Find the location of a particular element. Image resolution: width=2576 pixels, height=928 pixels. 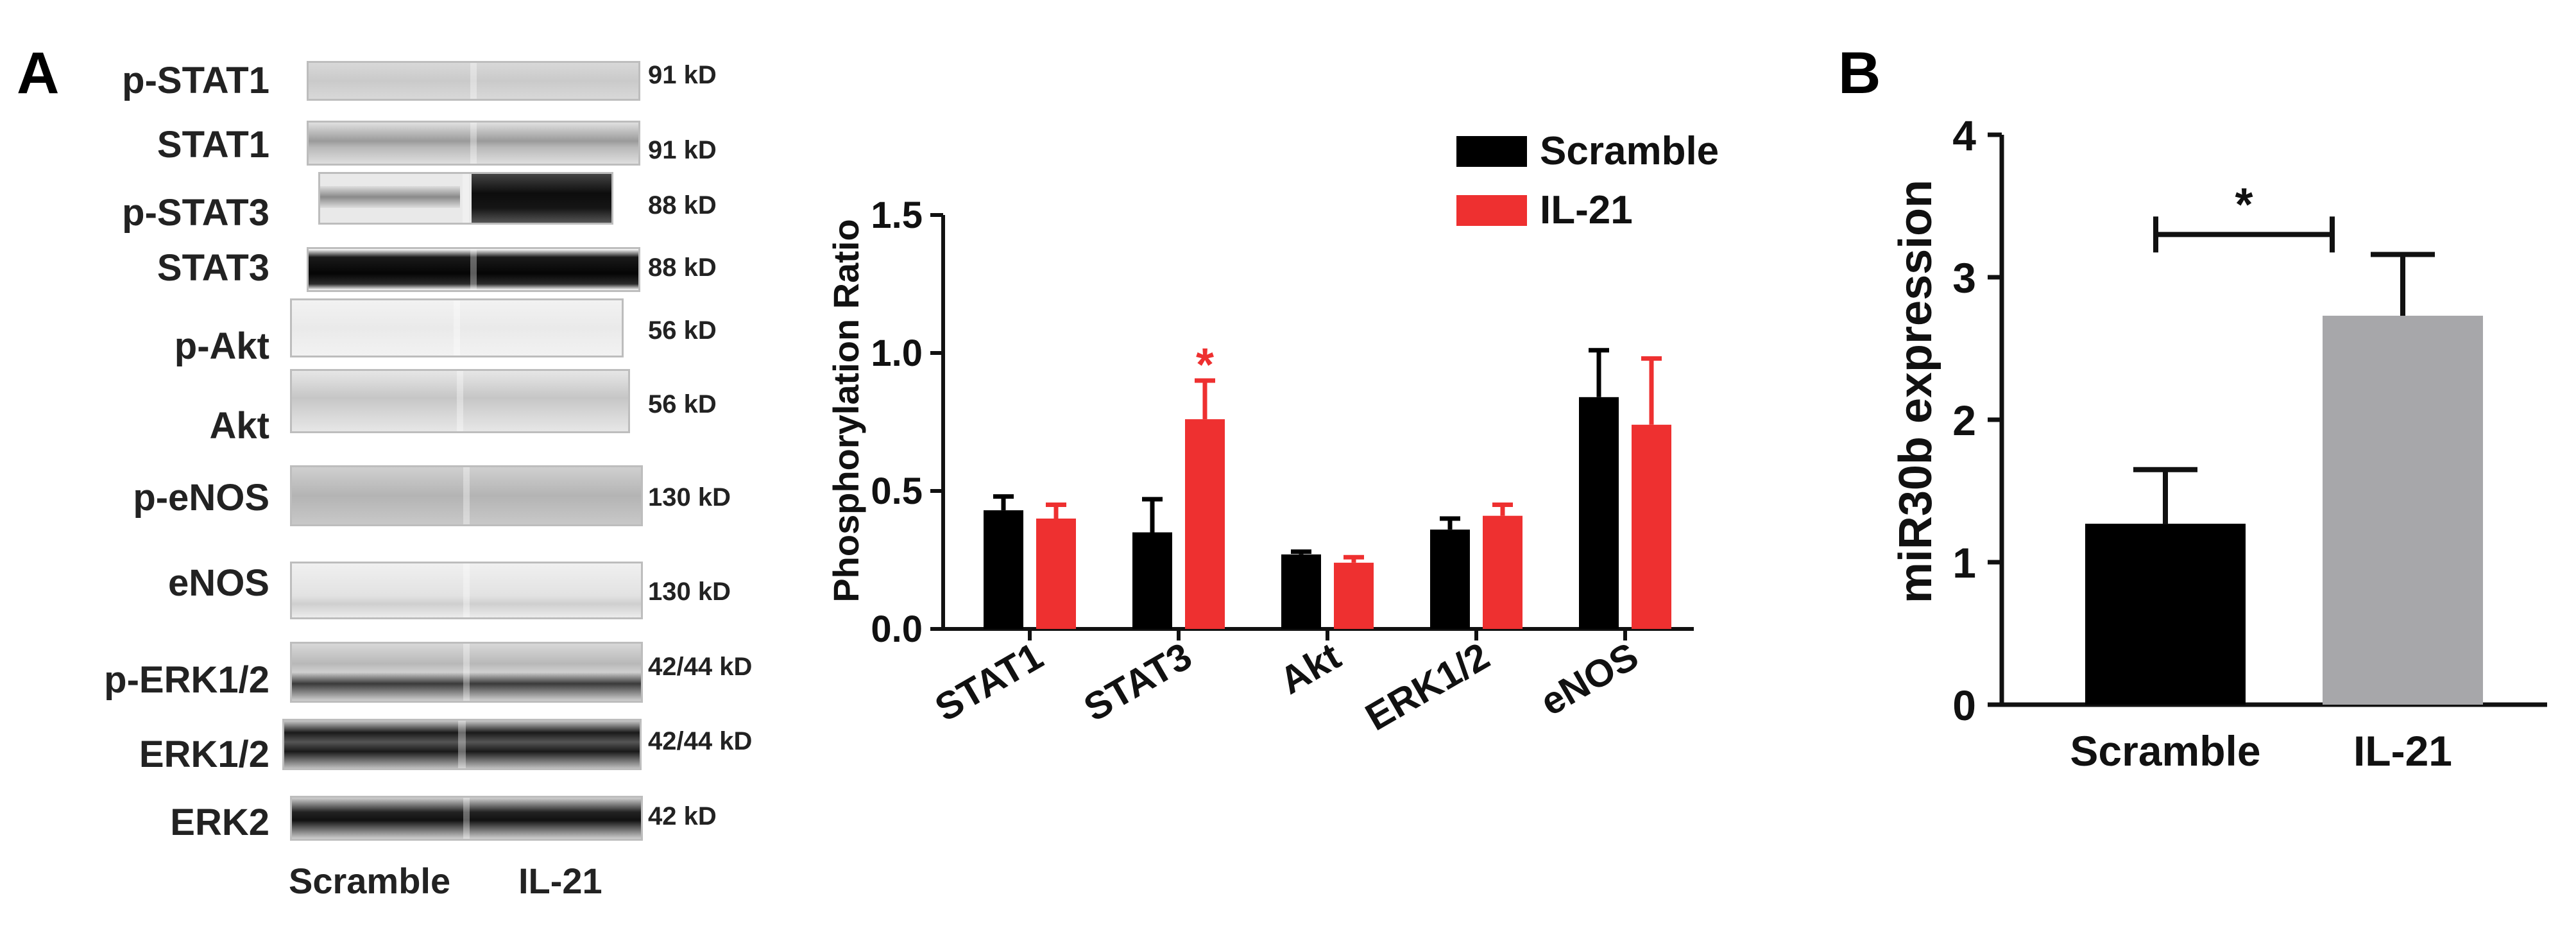

blot-label: p-eNOS is located at coordinates (201, 498).